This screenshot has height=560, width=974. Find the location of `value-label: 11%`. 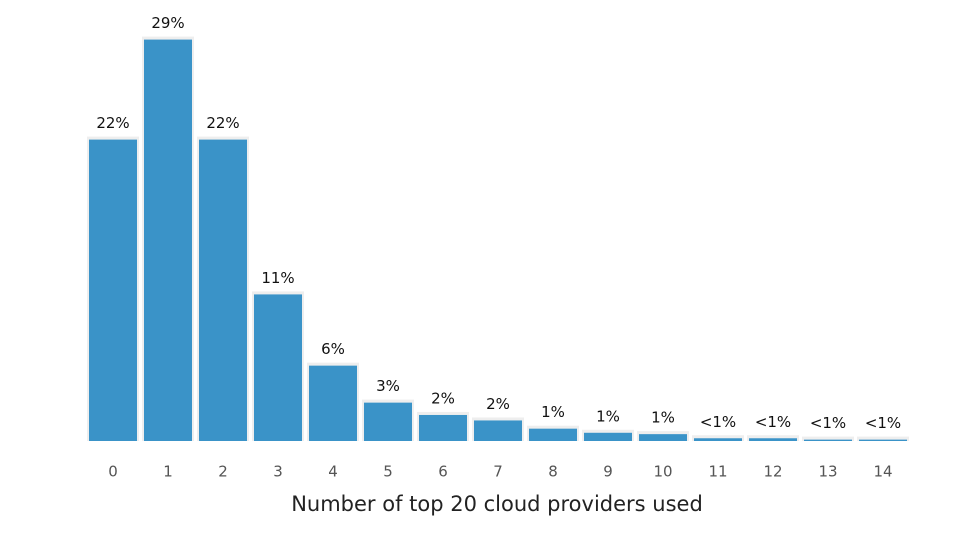

value-label: 11% is located at coordinates (277, 278).